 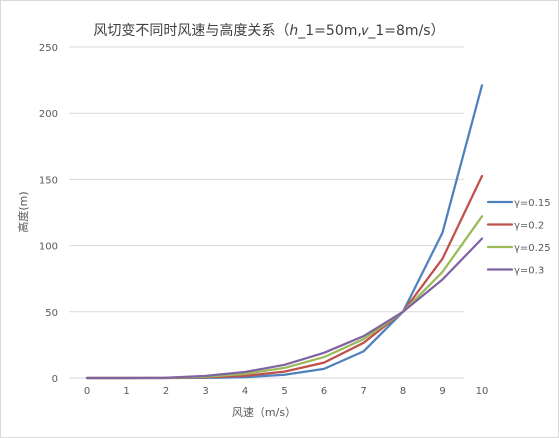 What do you see at coordinates (245, 391) in the screenshot?
I see `x-tick-label: 4` at bounding box center [245, 391].